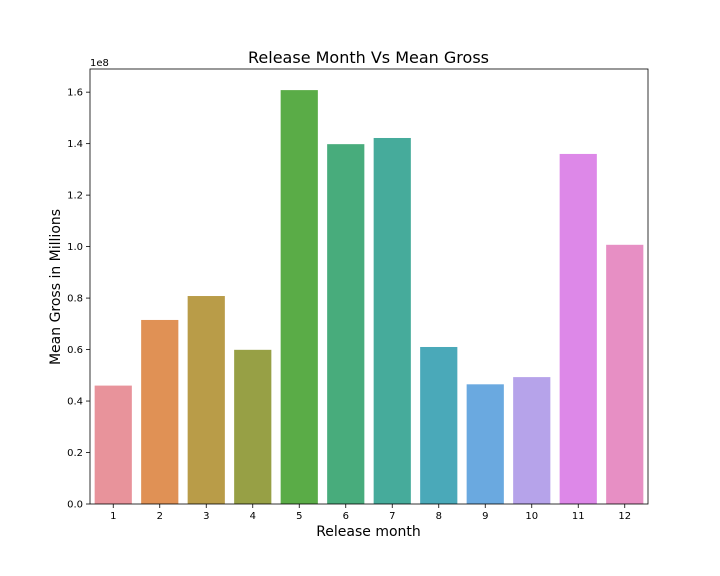 This screenshot has height=576, width=720. I want to click on y-tick-label: 0.6, so click(75, 350).